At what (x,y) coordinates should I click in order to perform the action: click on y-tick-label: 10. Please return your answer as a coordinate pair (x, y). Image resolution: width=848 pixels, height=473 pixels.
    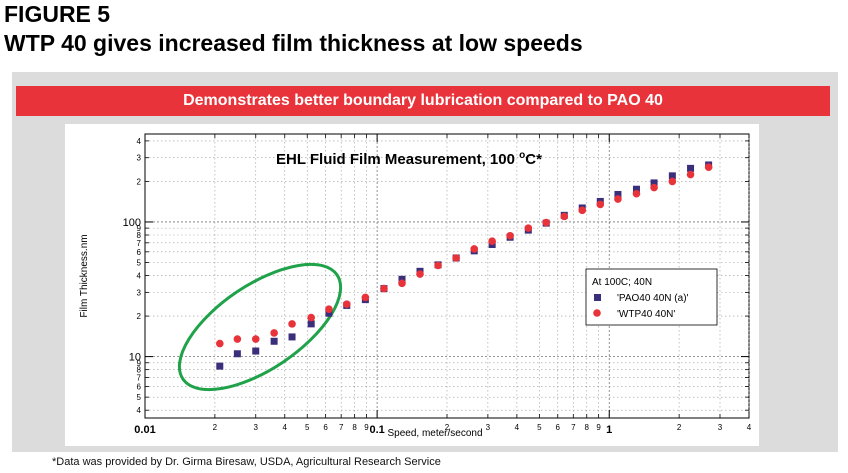
    Looking at the image, I should click on (135, 358).